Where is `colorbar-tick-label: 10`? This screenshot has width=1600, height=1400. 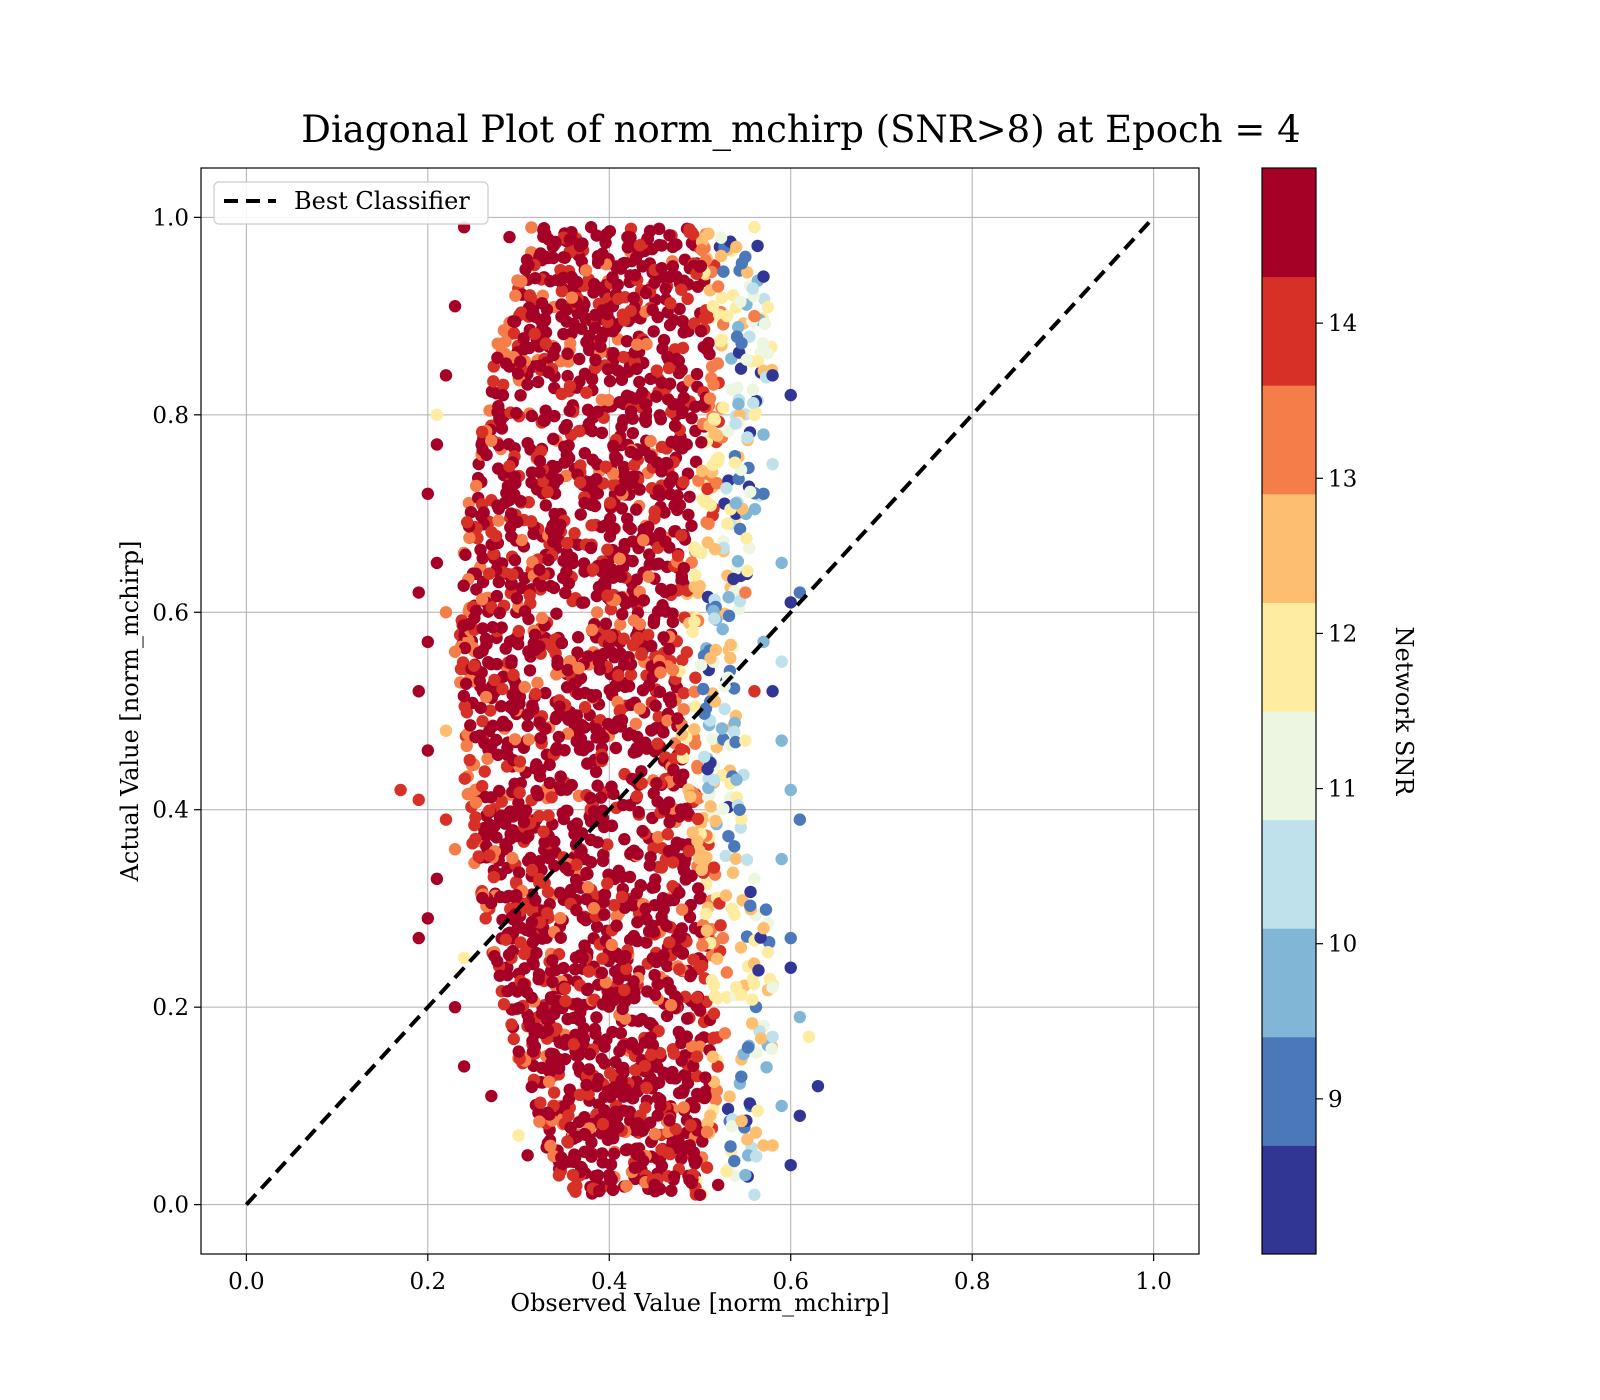 colorbar-tick-label: 10 is located at coordinates (1342, 945).